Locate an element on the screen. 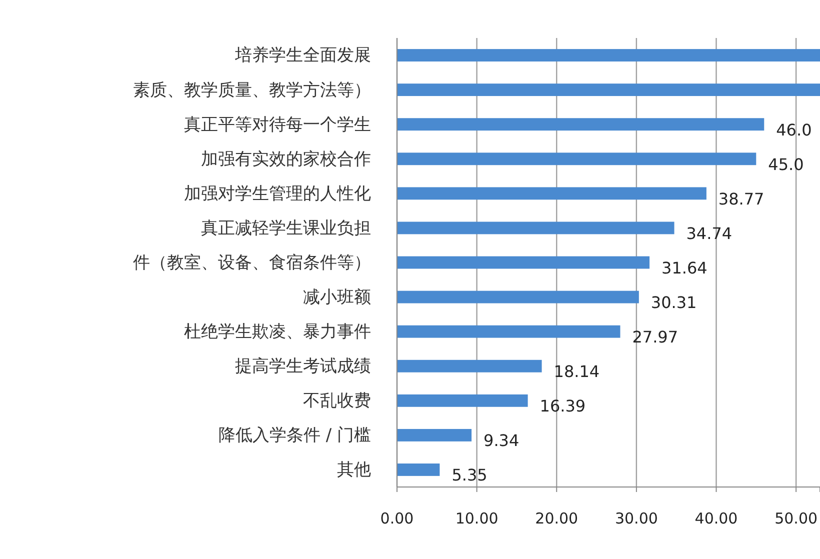 The height and width of the screenshot is (559, 820). y-tick-label: 加强对学生管理的人性化 is located at coordinates (277, 194).